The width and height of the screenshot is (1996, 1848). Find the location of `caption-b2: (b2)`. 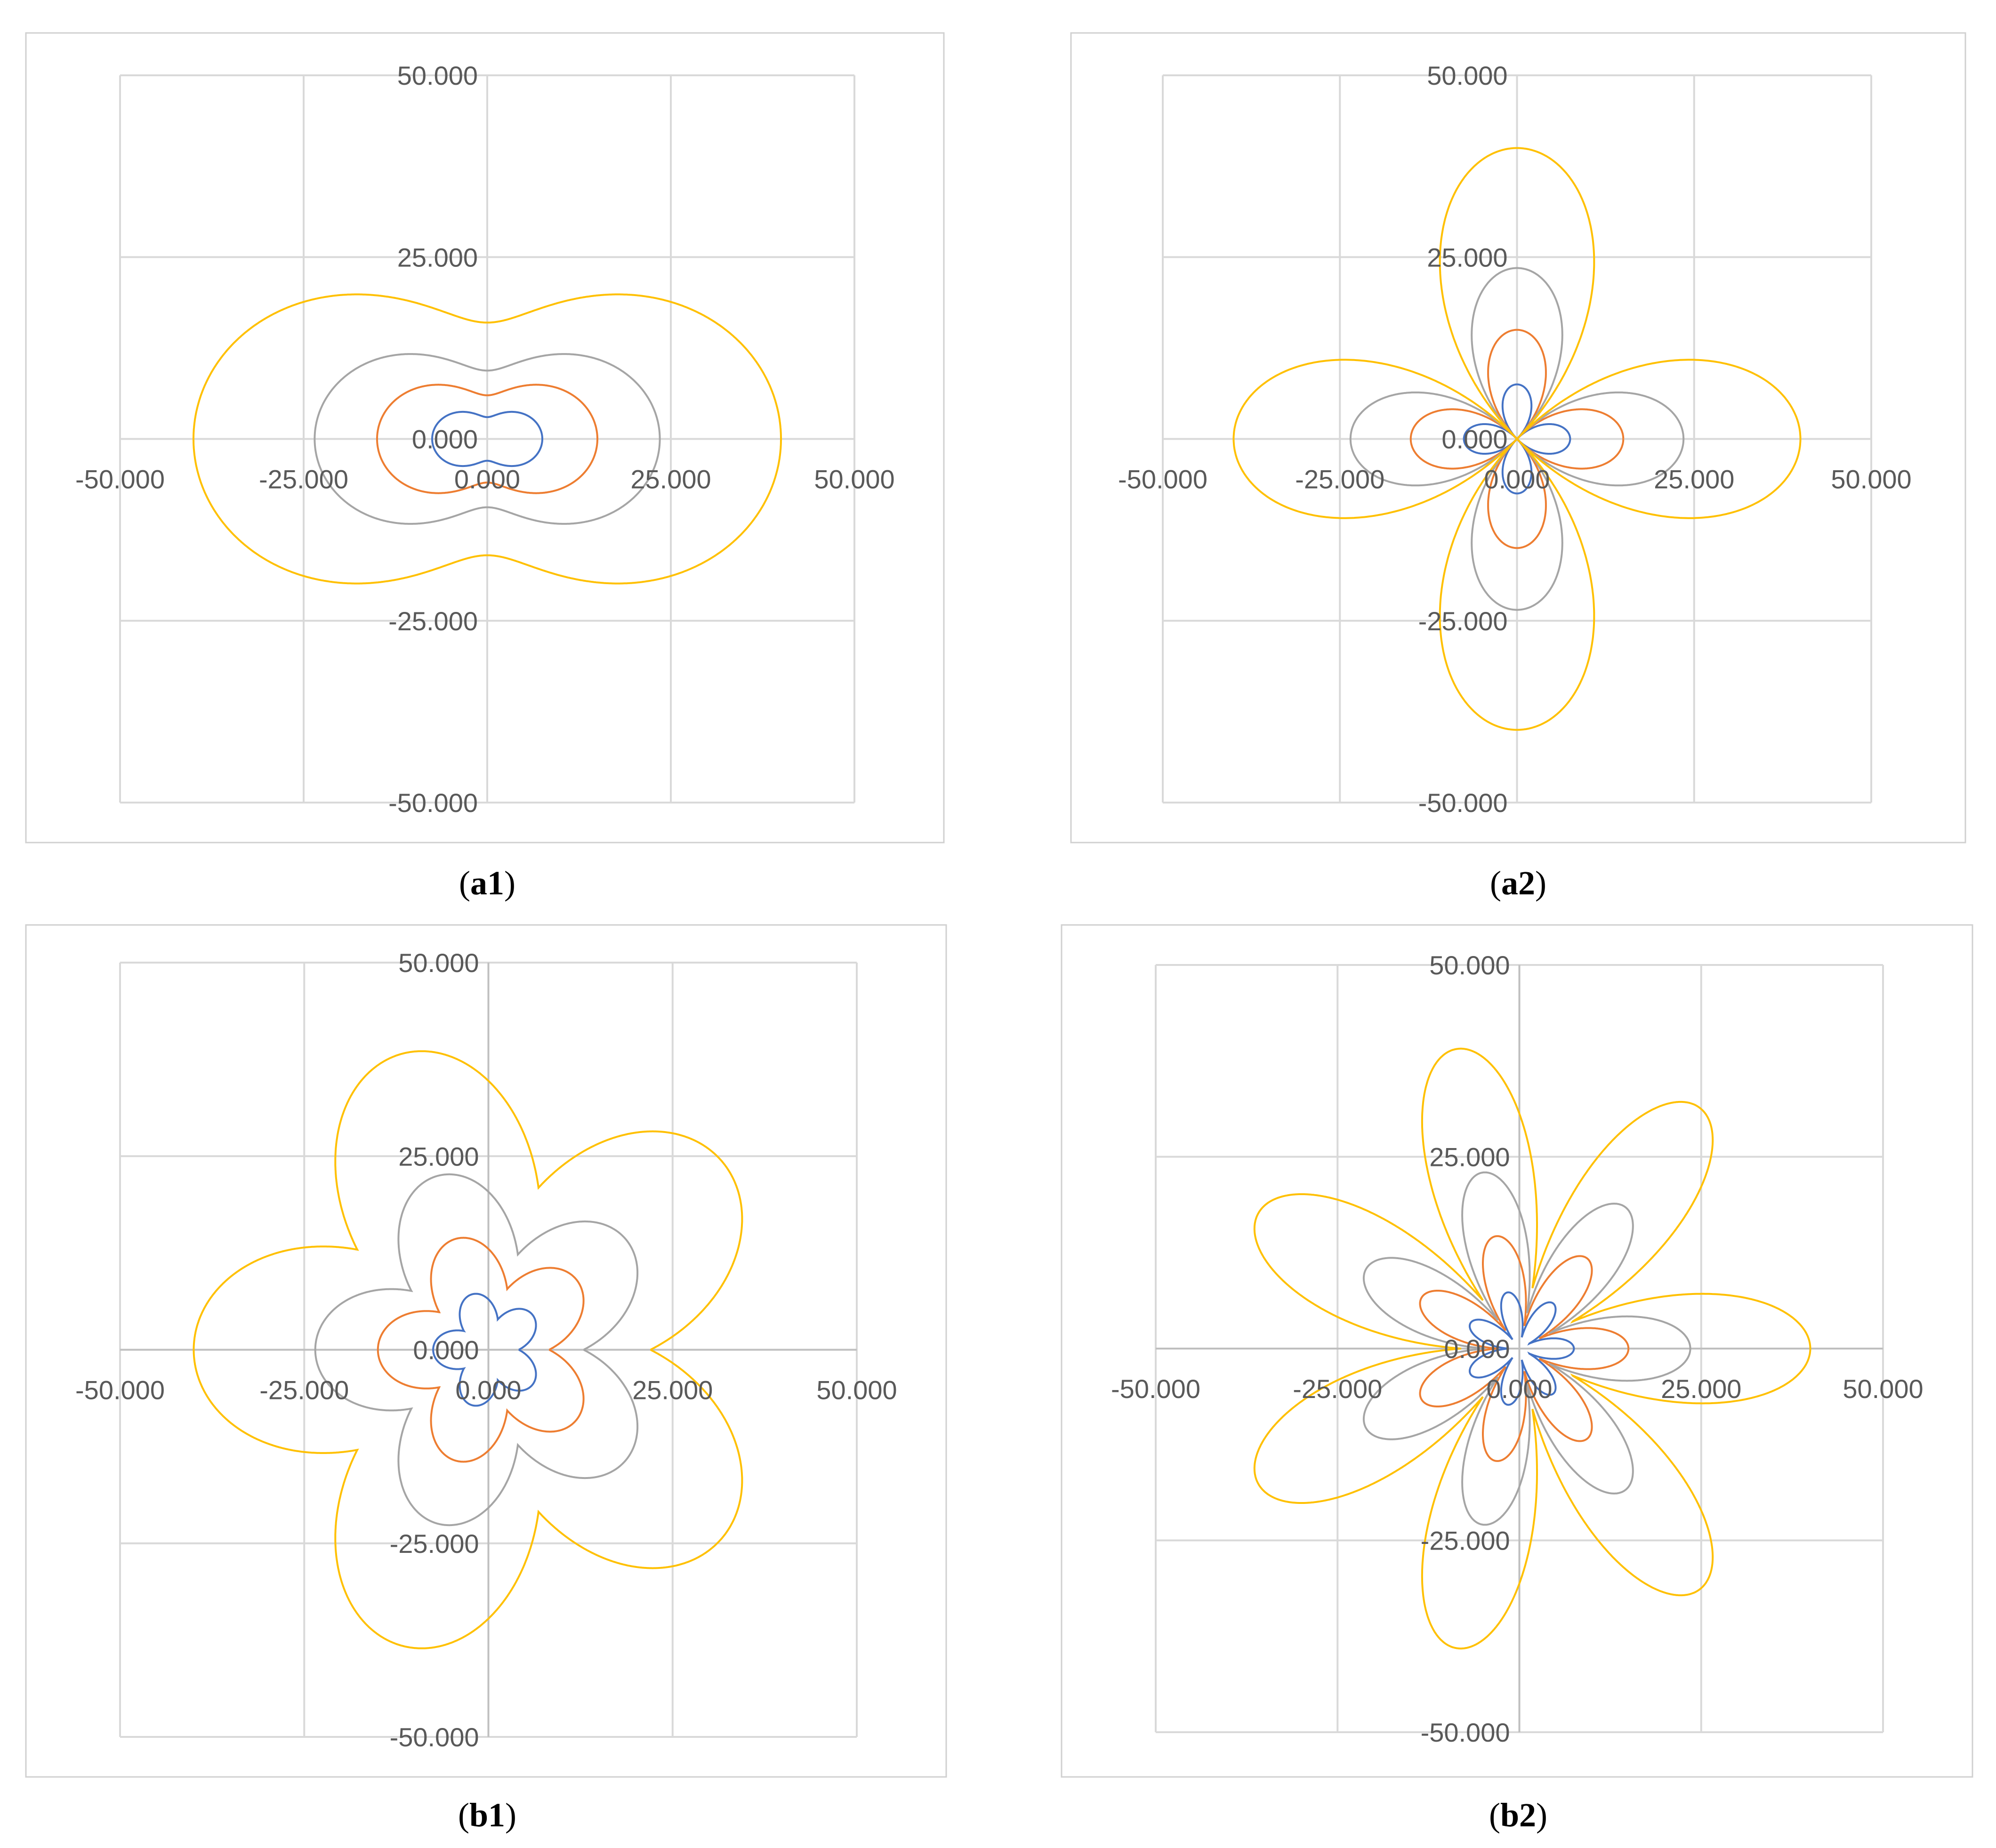

caption-b2: (b2) is located at coordinates (1518, 1815).